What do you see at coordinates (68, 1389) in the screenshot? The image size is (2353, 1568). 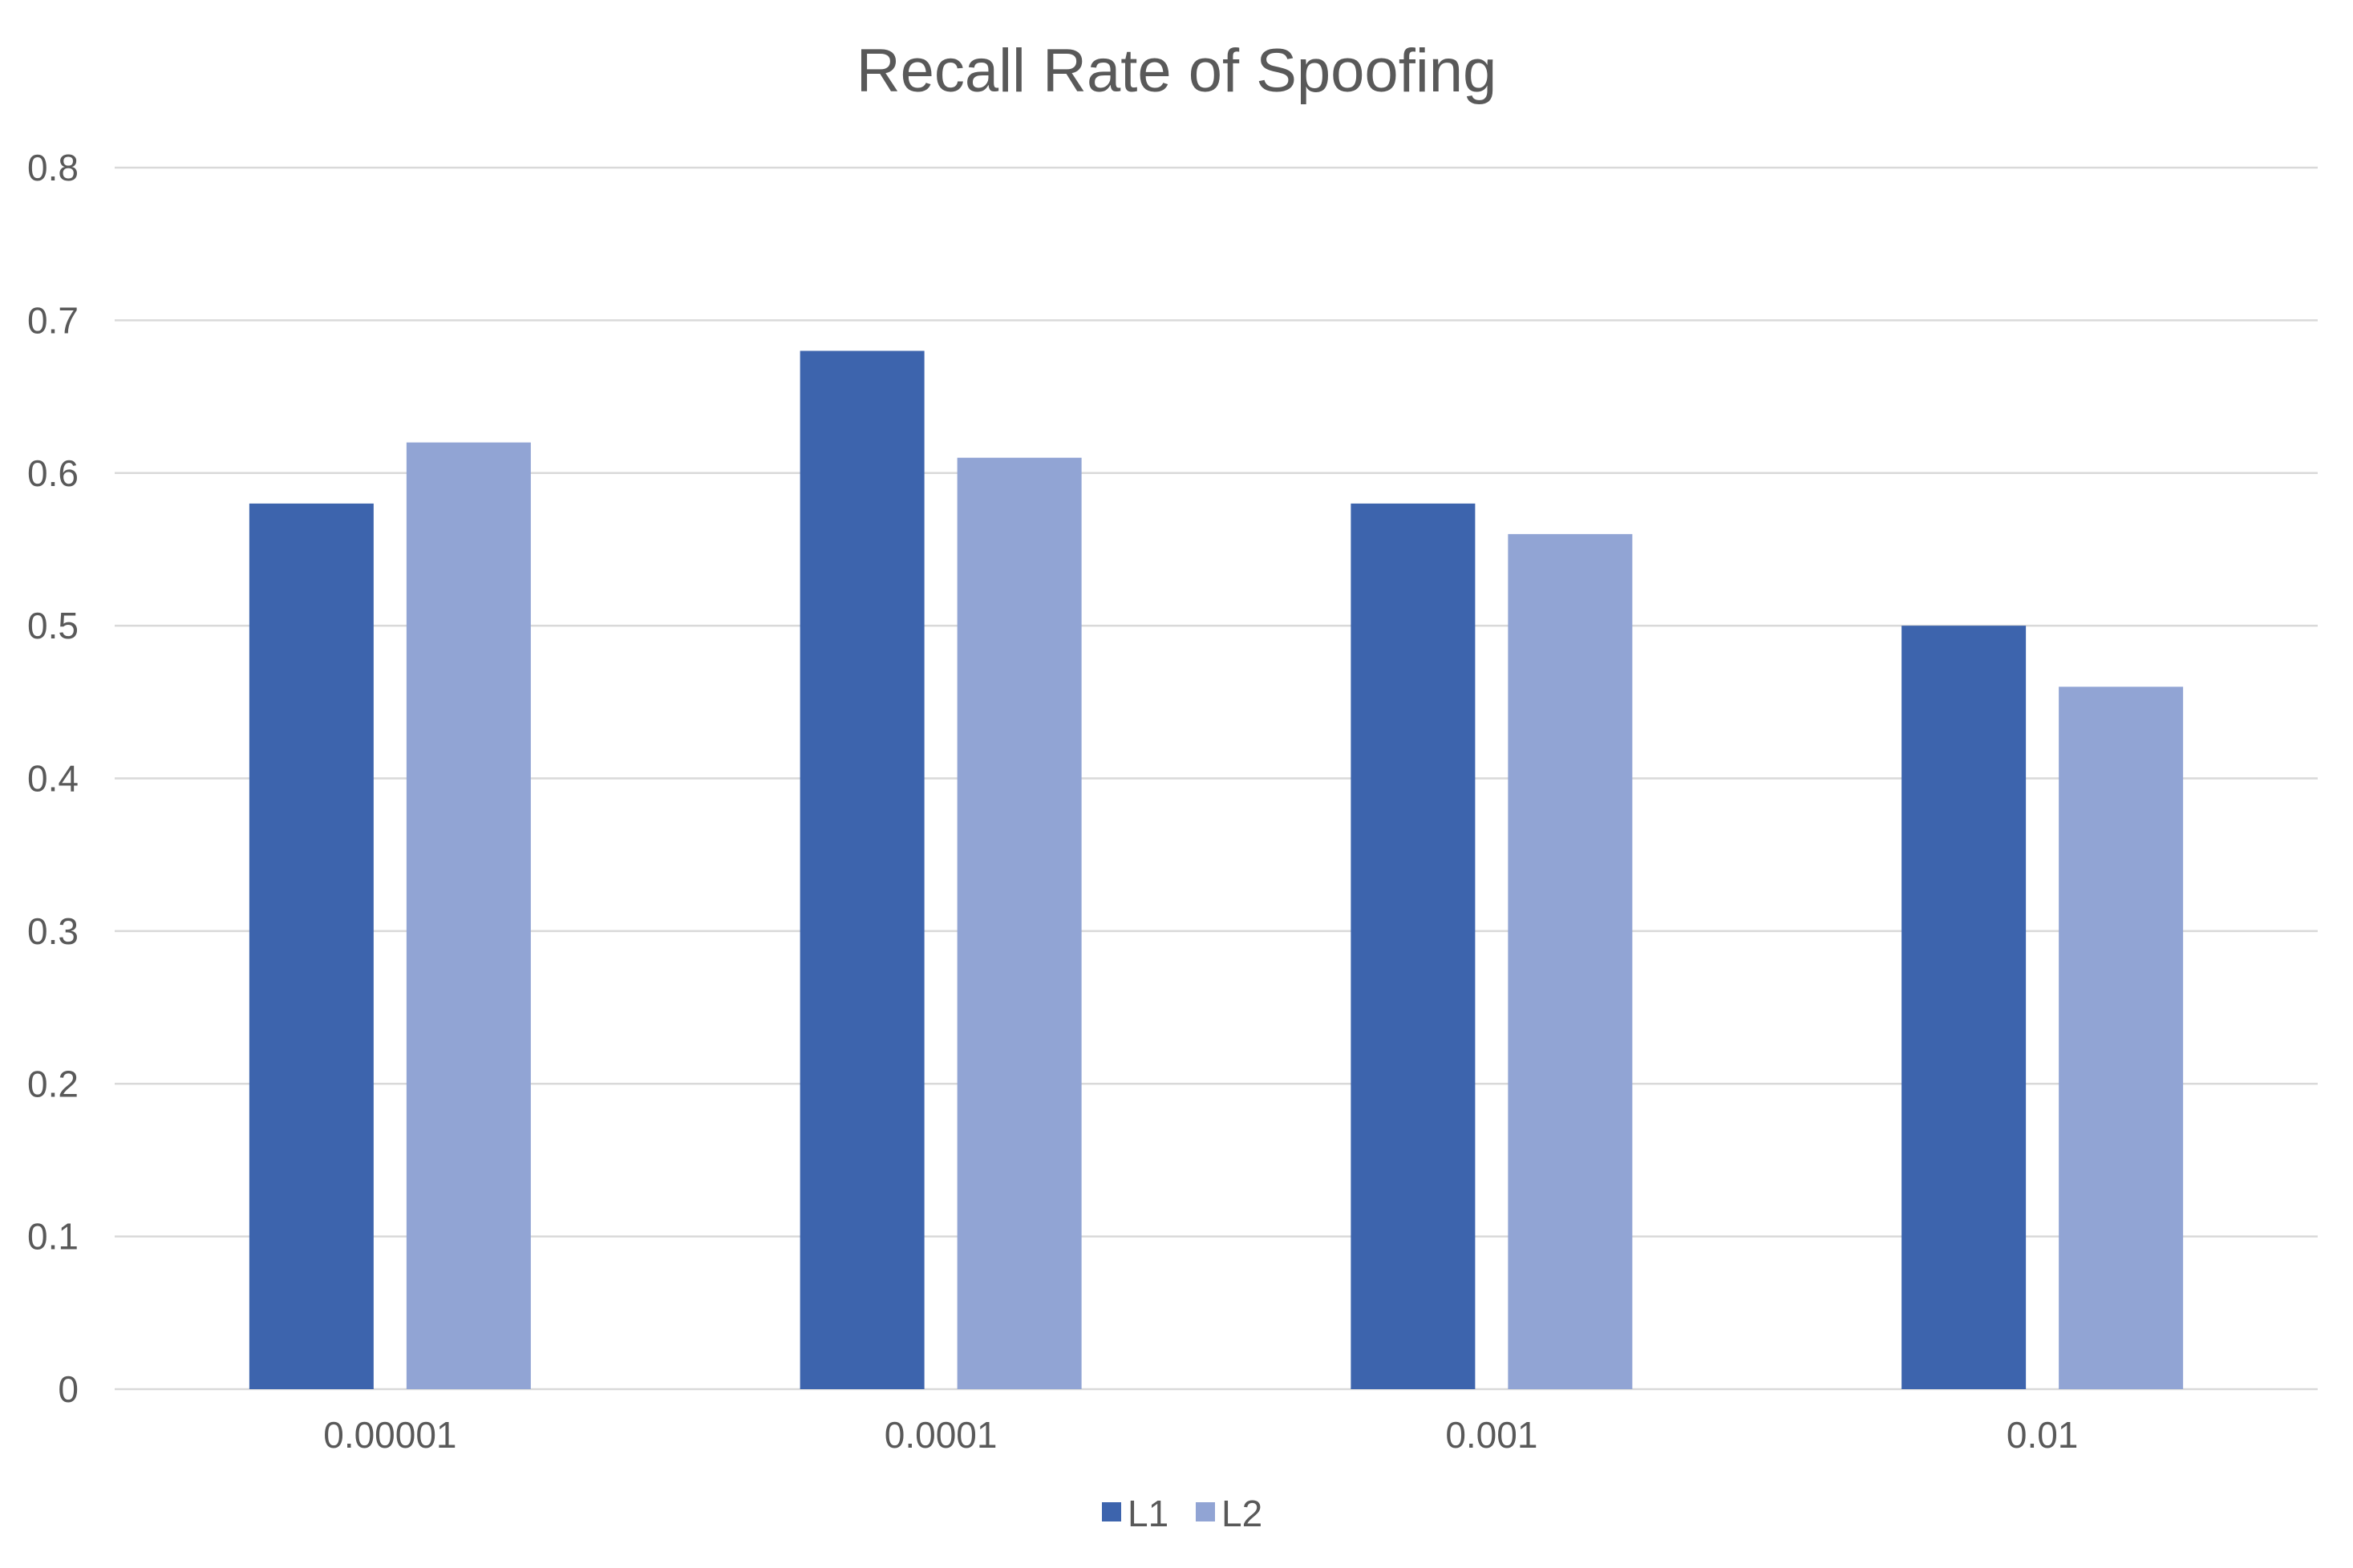 I see `y-tick-label: 0` at bounding box center [68, 1389].